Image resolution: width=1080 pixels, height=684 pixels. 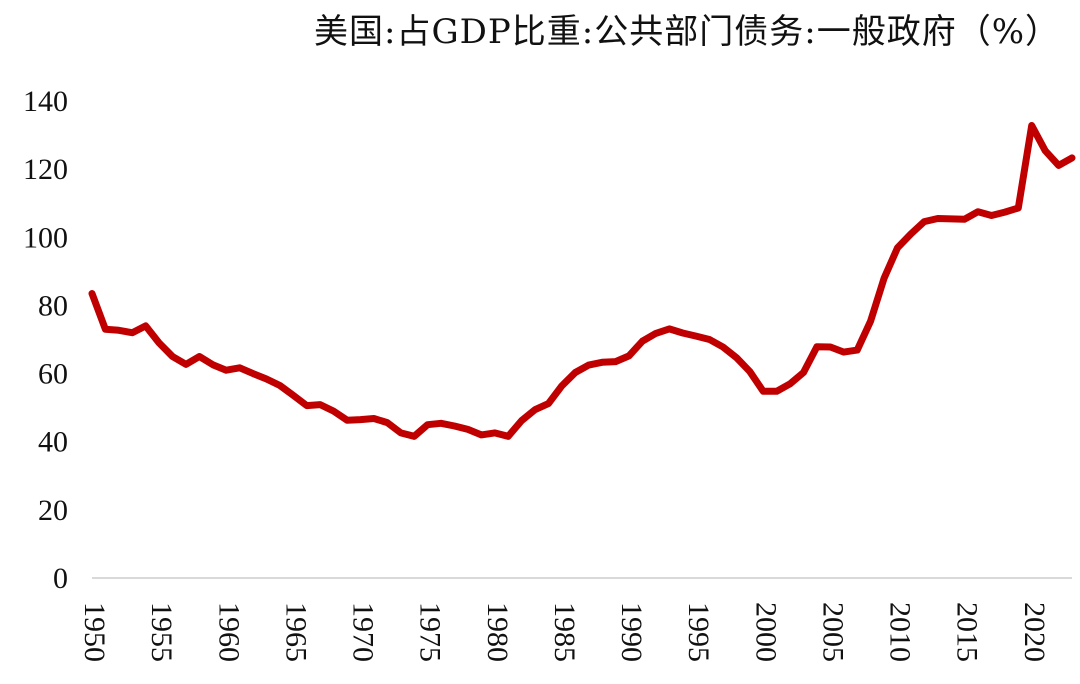 What do you see at coordinates (60, 578) in the screenshot?
I see `y-tick-label: 0` at bounding box center [60, 578].